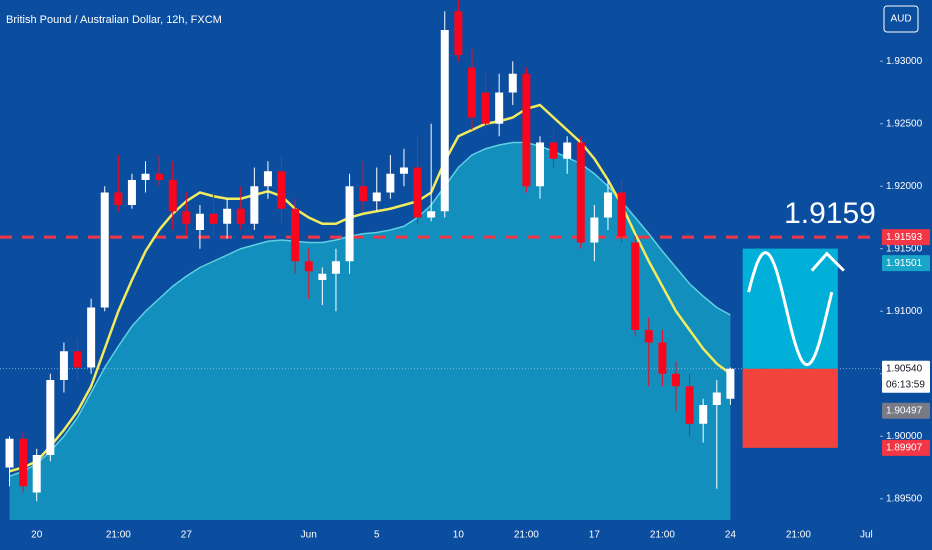 This screenshot has height=550, width=932. I want to click on price-tag-label: 1.90540, so click(904, 368).